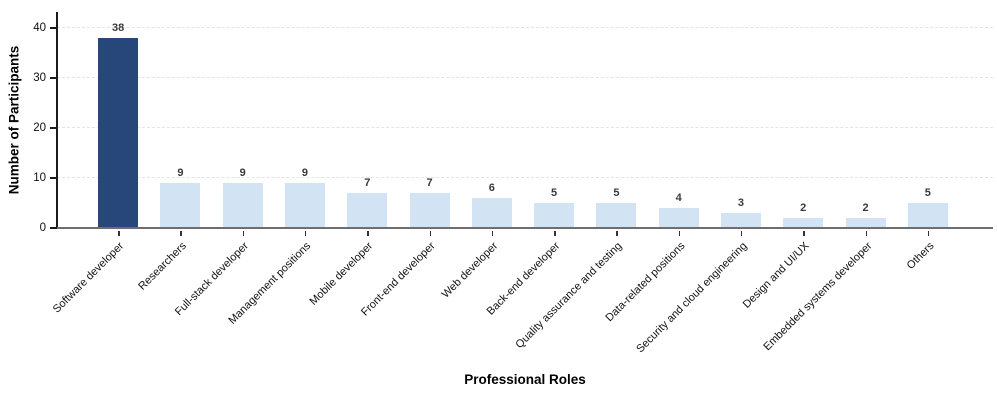  I want to click on y-tick-label: 20, so click(39, 128).